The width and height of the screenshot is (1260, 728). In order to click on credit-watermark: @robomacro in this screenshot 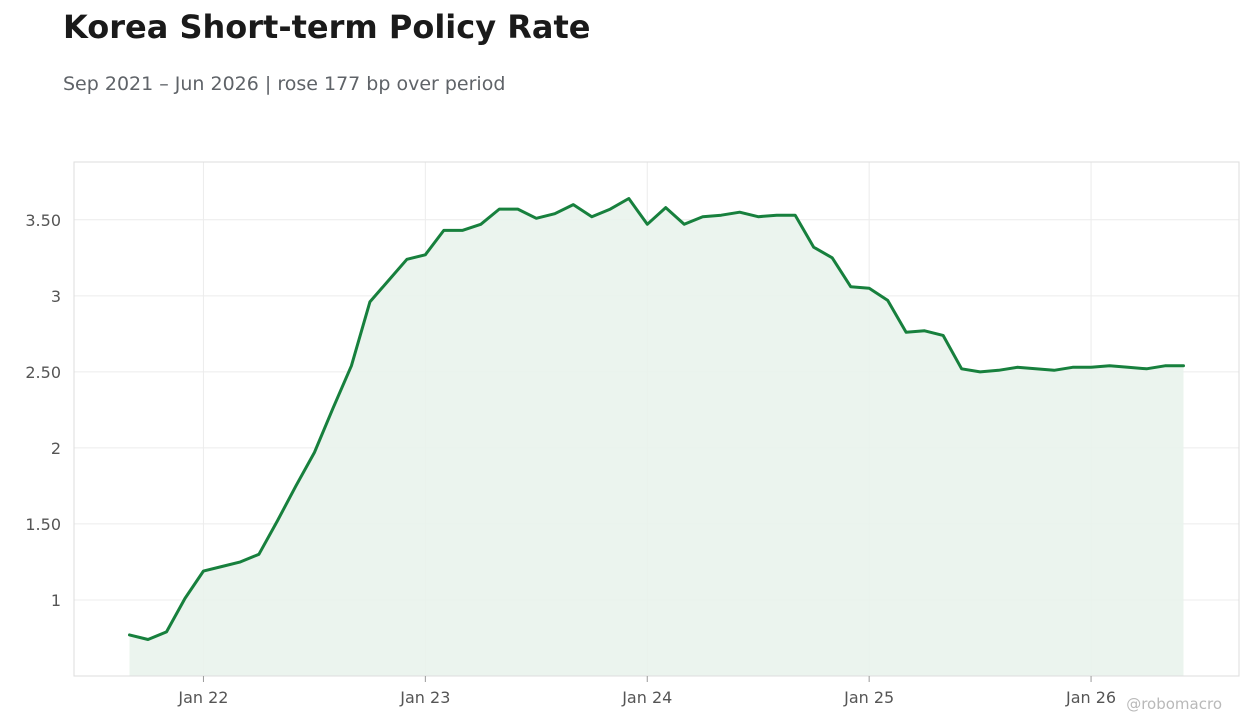, I will do `click(1174, 704)`.